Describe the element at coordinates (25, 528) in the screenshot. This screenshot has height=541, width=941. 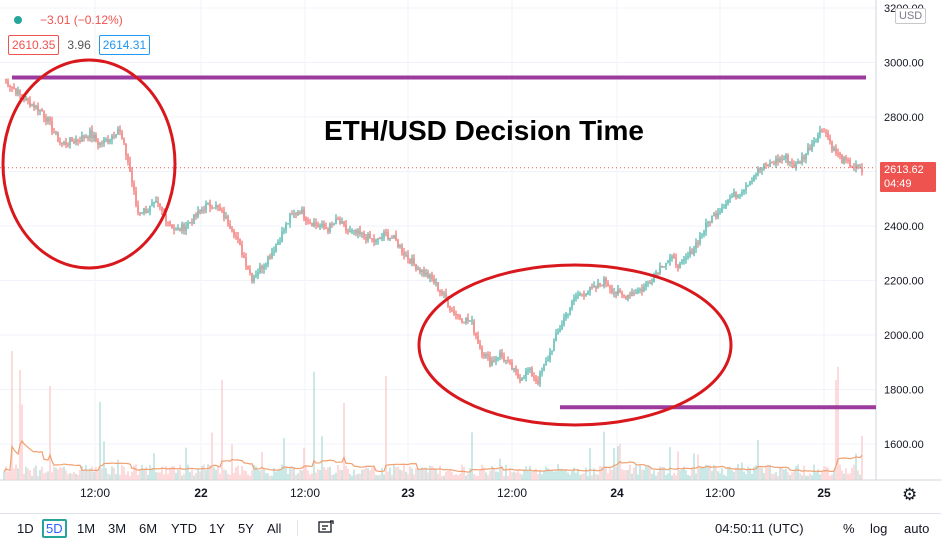
I see `timeframe-1d: 1D` at that location.